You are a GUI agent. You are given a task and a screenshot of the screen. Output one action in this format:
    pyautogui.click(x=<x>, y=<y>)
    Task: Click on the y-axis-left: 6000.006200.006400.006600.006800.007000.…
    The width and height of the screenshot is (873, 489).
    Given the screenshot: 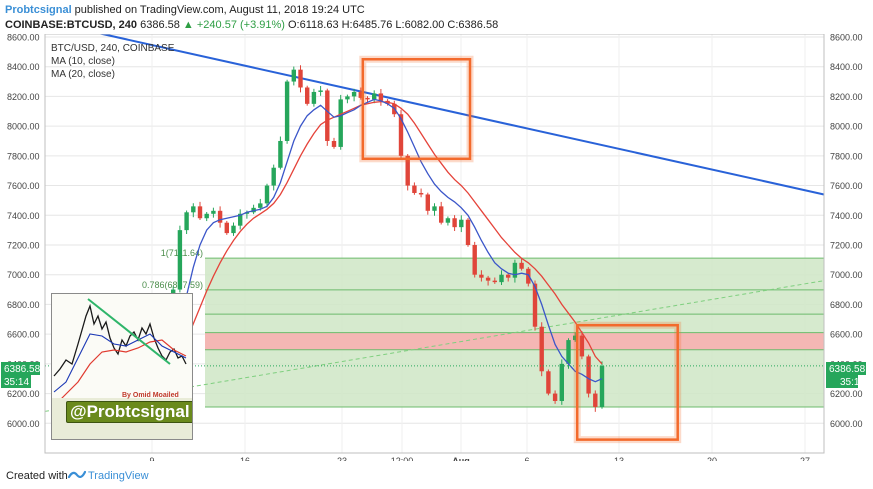 What is the action you would take?
    pyautogui.click(x=23, y=230)
    